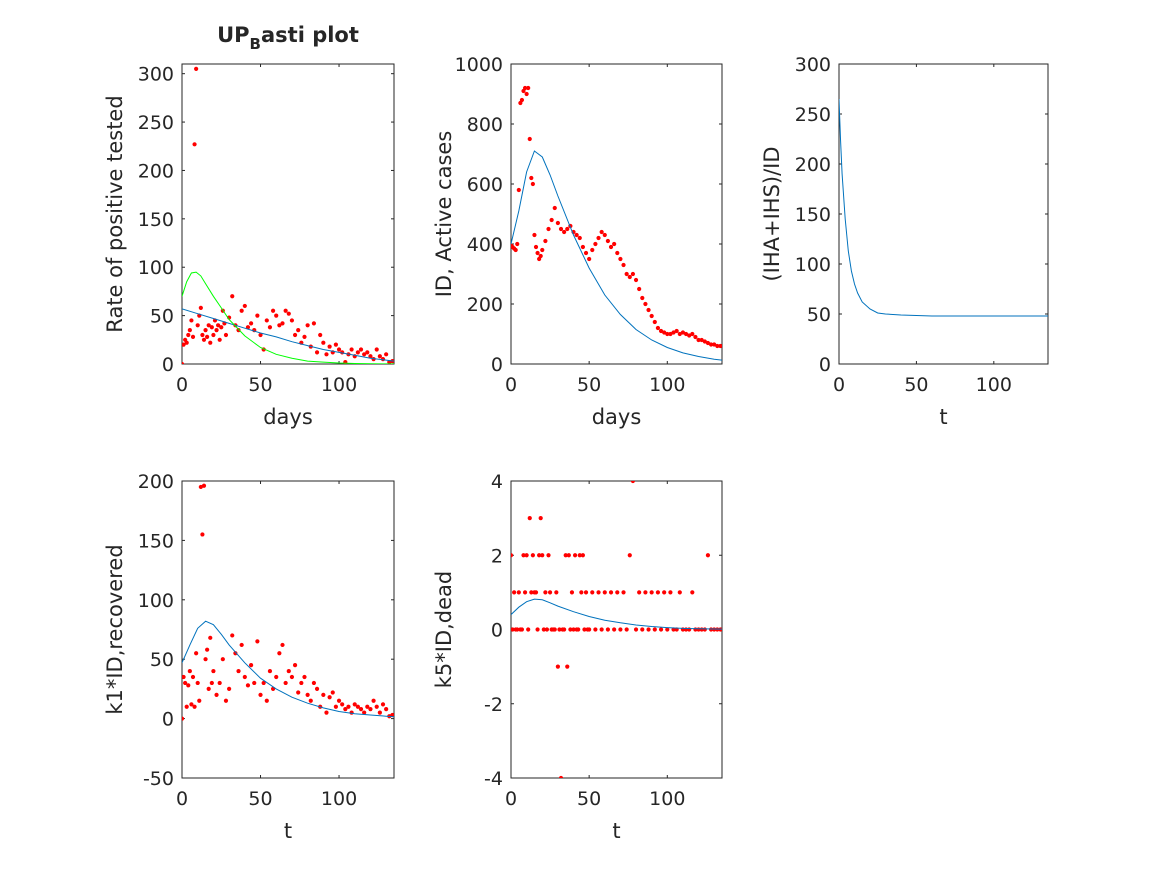 The image size is (1167, 875). What do you see at coordinates (493, 779) in the screenshot?
I see `y-tick-label: -4` at bounding box center [493, 779].